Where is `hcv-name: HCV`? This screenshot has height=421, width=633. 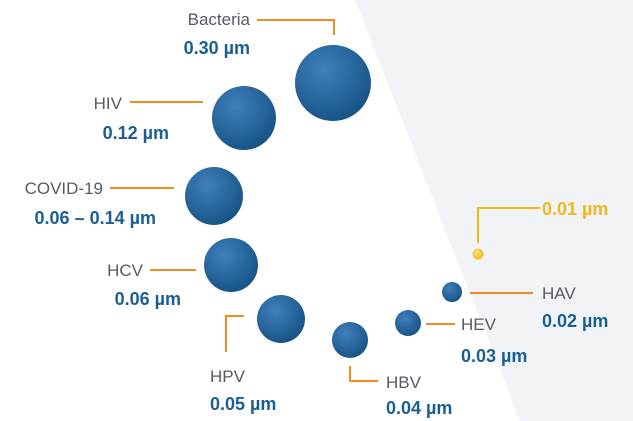 hcv-name: HCV is located at coordinates (125, 270).